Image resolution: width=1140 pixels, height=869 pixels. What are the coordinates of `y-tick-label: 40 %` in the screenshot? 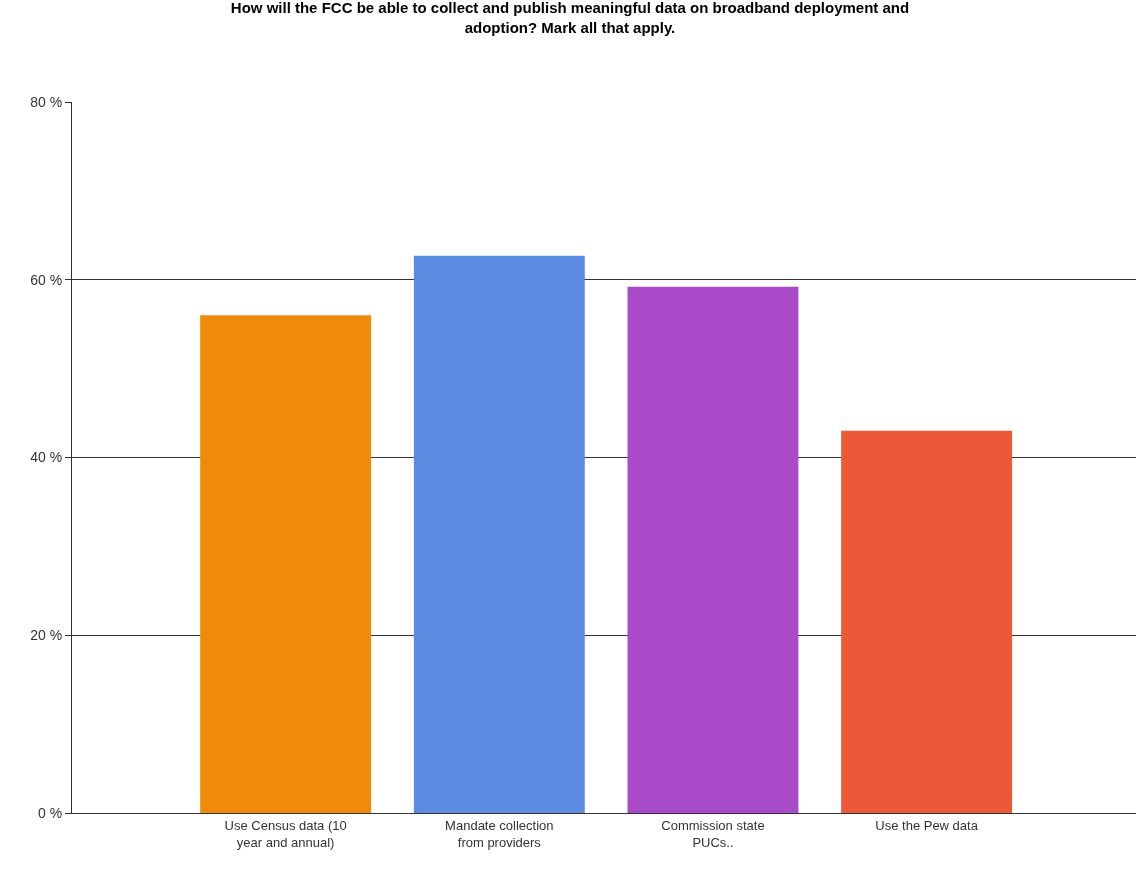 It's located at (46, 457).